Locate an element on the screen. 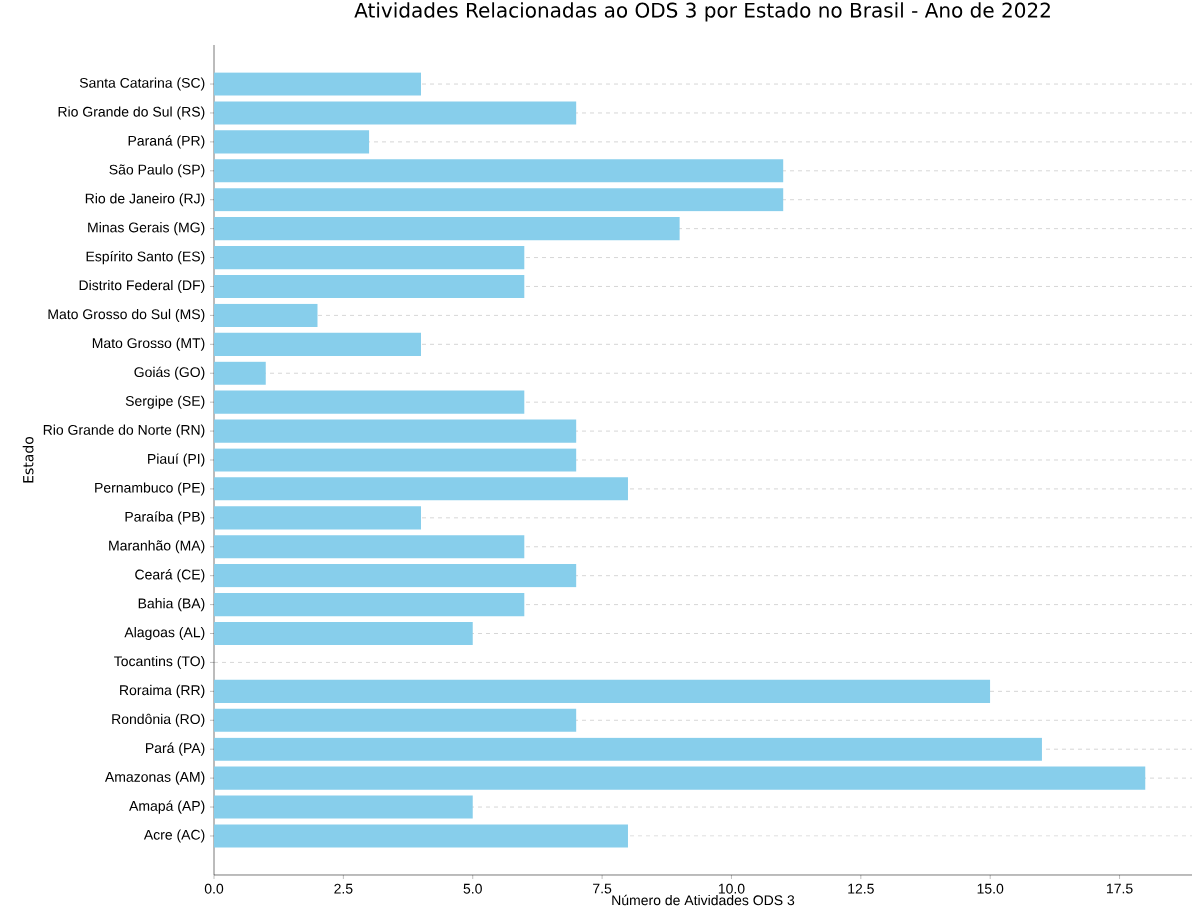 This screenshot has width=1192, height=920. y-tick-label: Maranhão (MA) is located at coordinates (157, 547).